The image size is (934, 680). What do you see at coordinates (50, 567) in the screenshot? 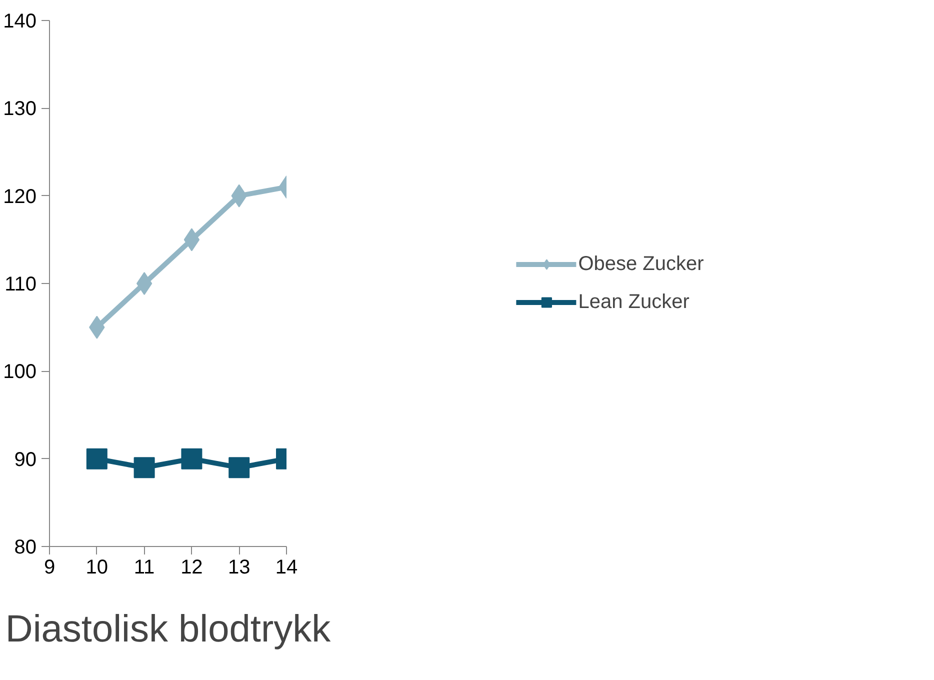
I see `x-tick-label: 9` at bounding box center [50, 567].